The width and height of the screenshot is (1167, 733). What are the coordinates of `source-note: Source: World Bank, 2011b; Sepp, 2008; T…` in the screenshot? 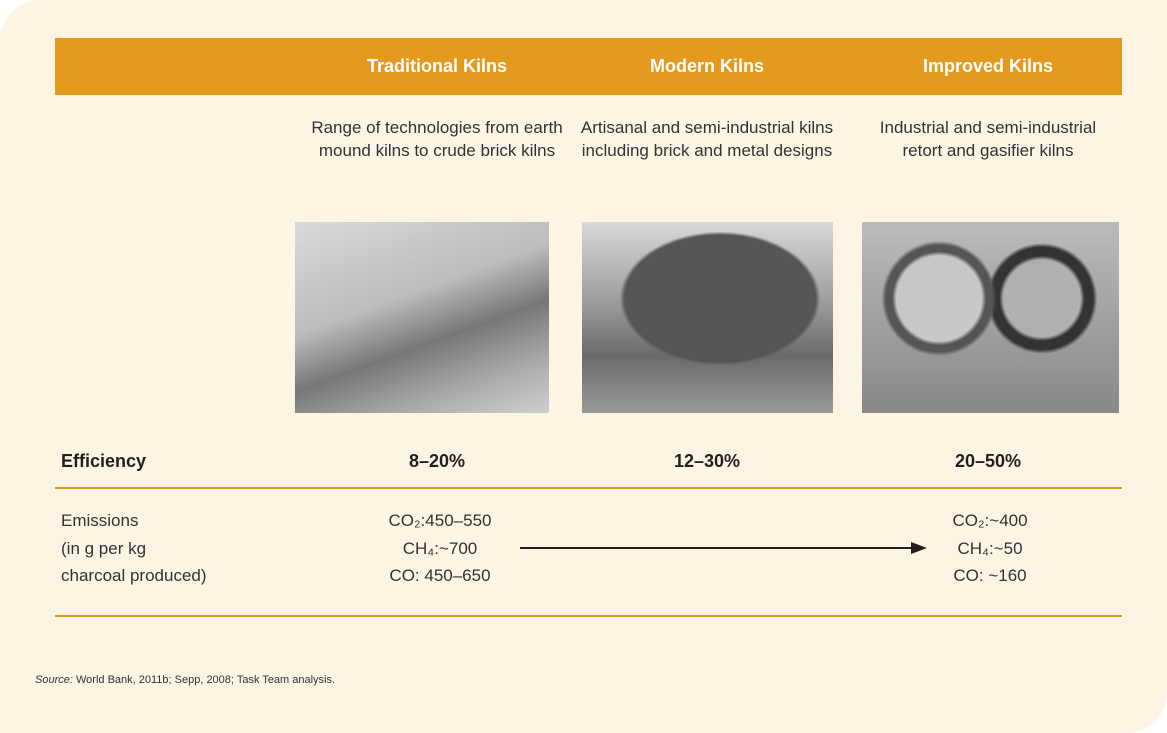 It's located at (185, 680).